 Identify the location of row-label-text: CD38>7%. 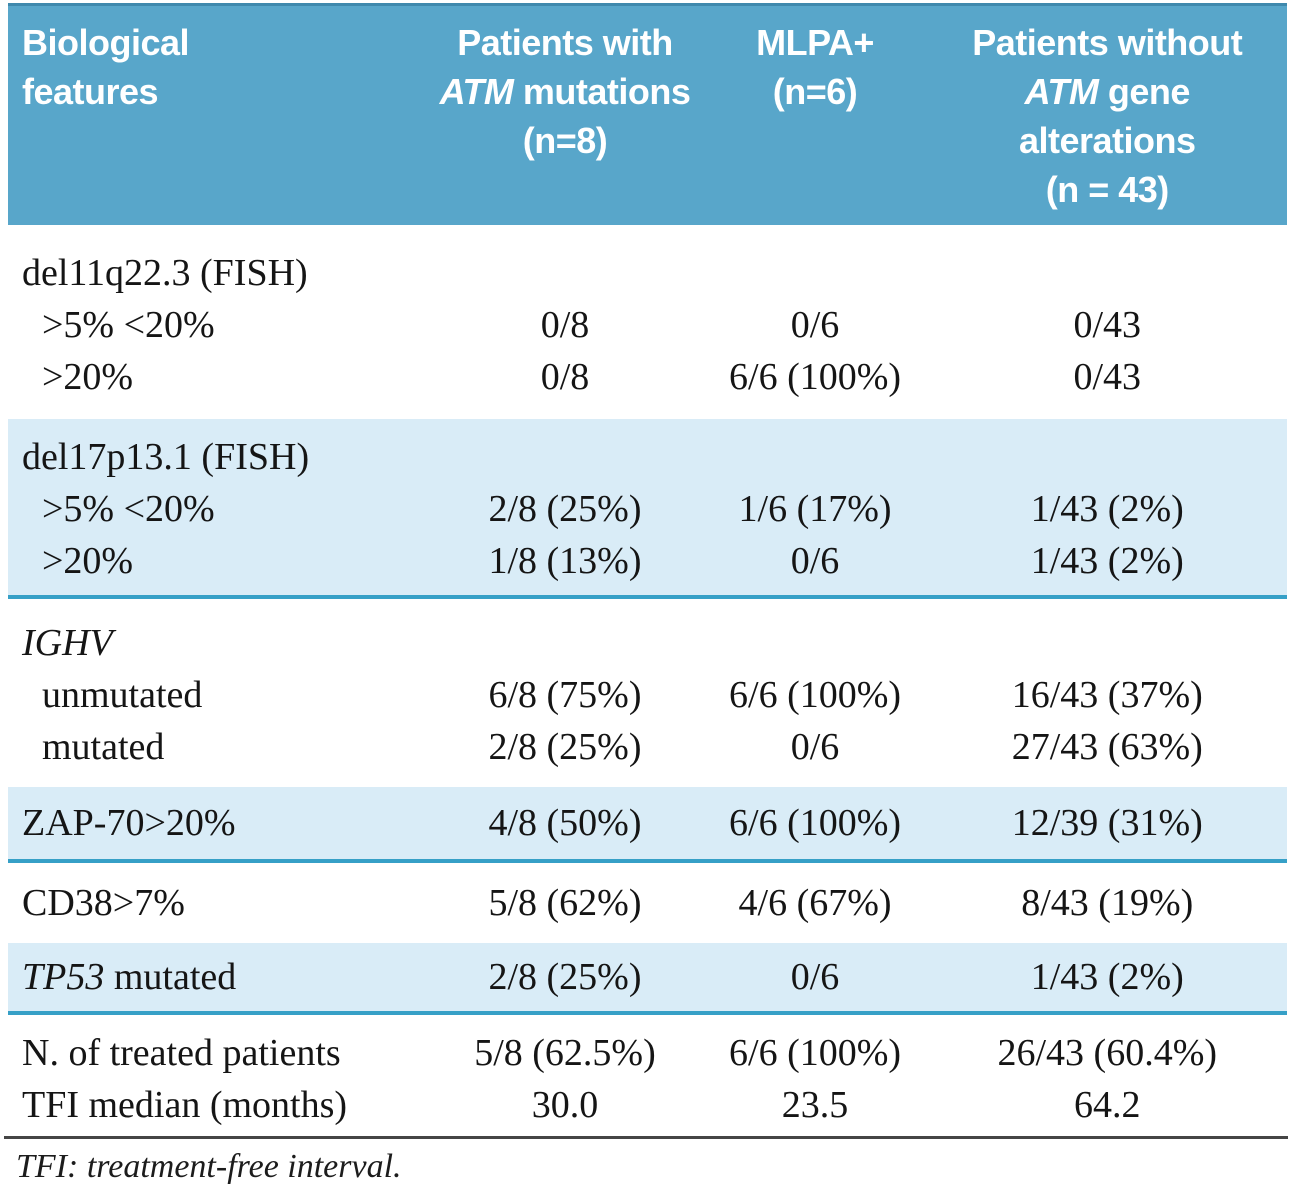
(103, 903).